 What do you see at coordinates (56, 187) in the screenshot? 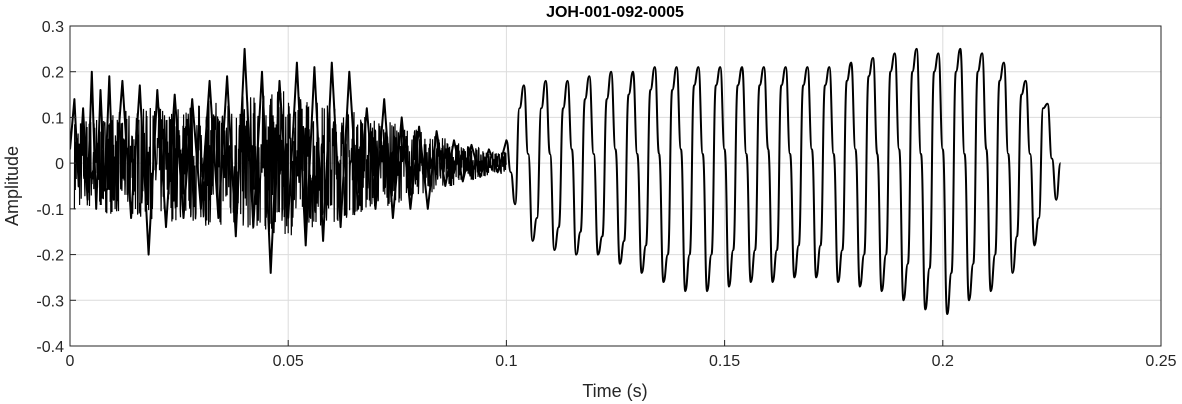
I see `y-axis-ticks: -0.4 -0.3 -0.2 -0.1 0 0.1 0.2 0.3` at bounding box center [56, 187].